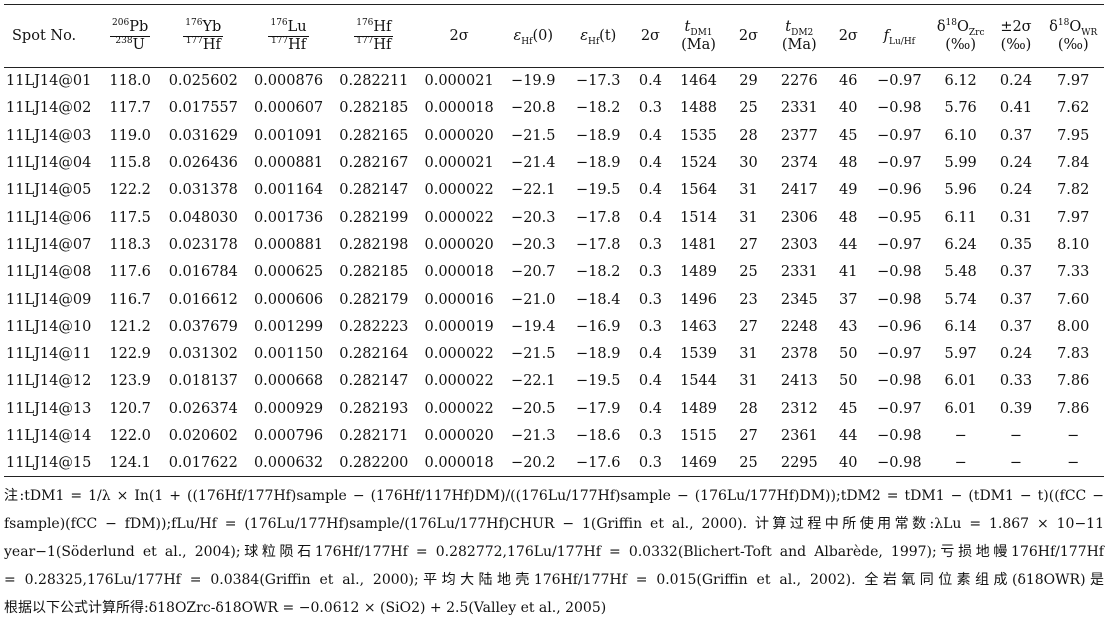  What do you see at coordinates (374, 463) in the screenshot?
I see `value-cell: 0.282200` at bounding box center [374, 463].